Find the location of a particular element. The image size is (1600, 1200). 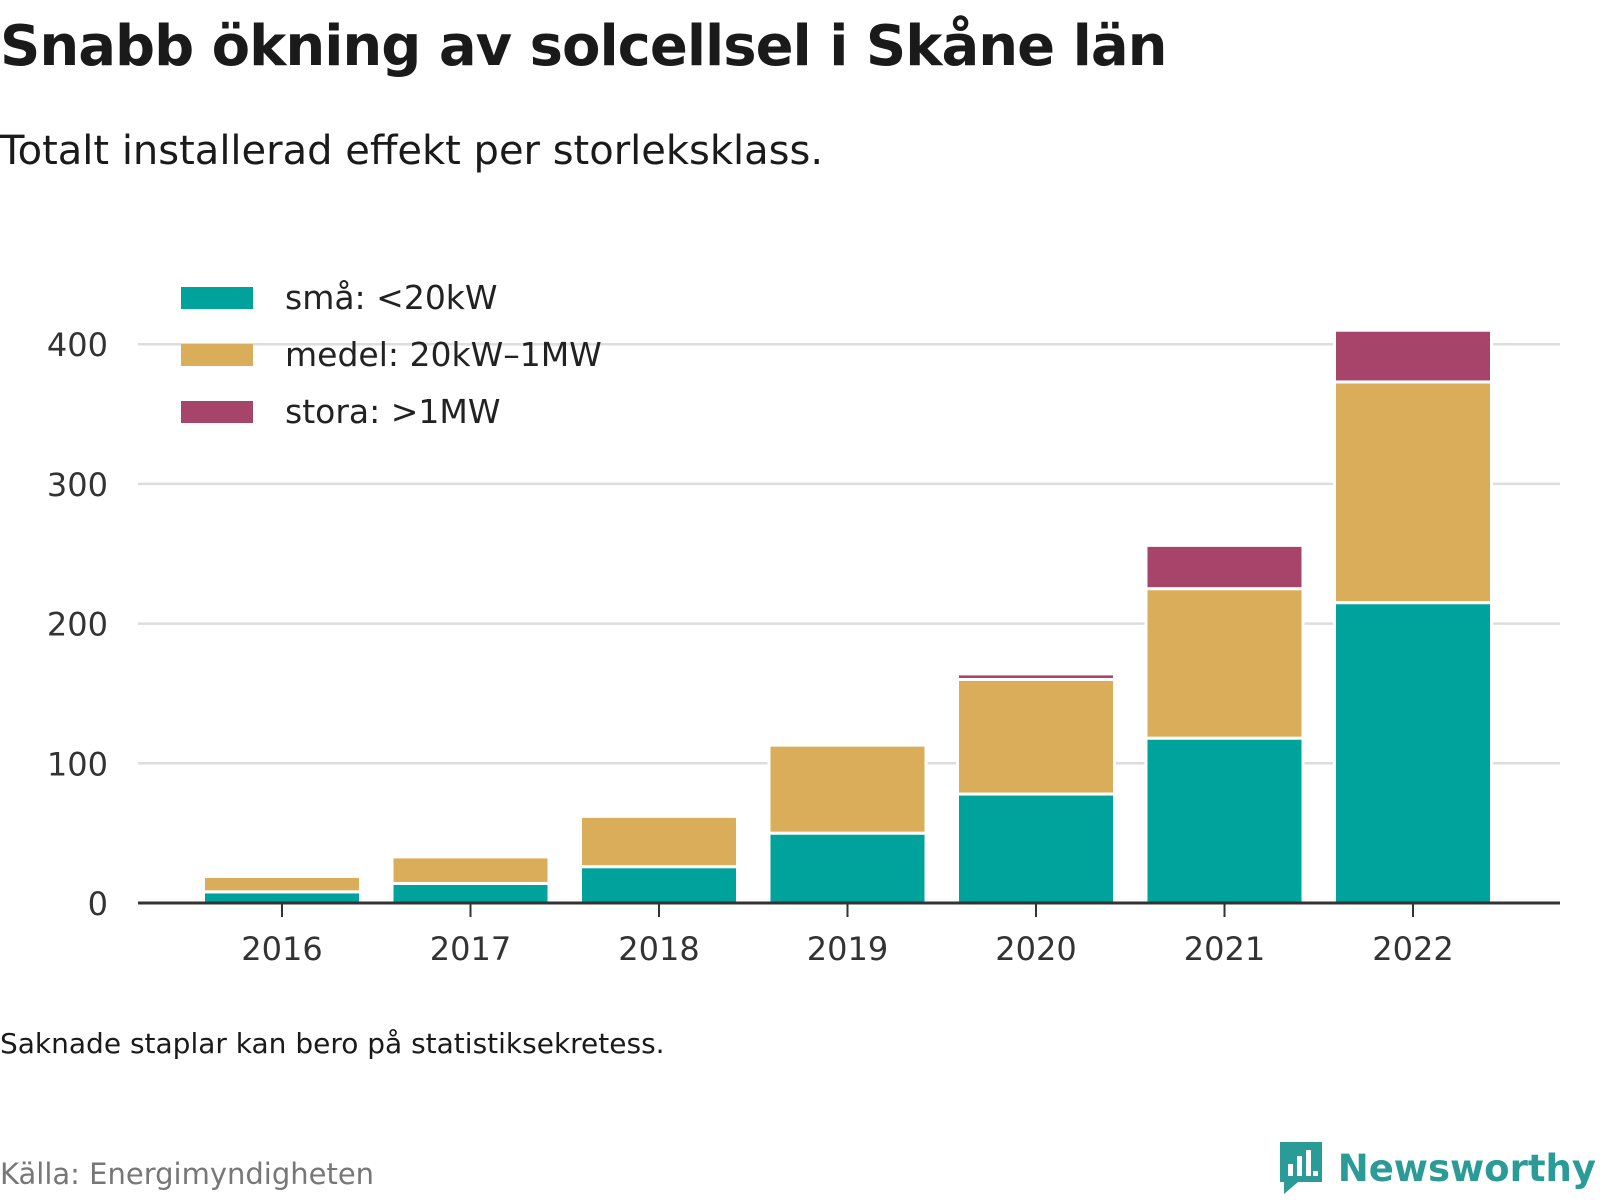

brand-name: Newsworthy is located at coordinates (1466, 1168).